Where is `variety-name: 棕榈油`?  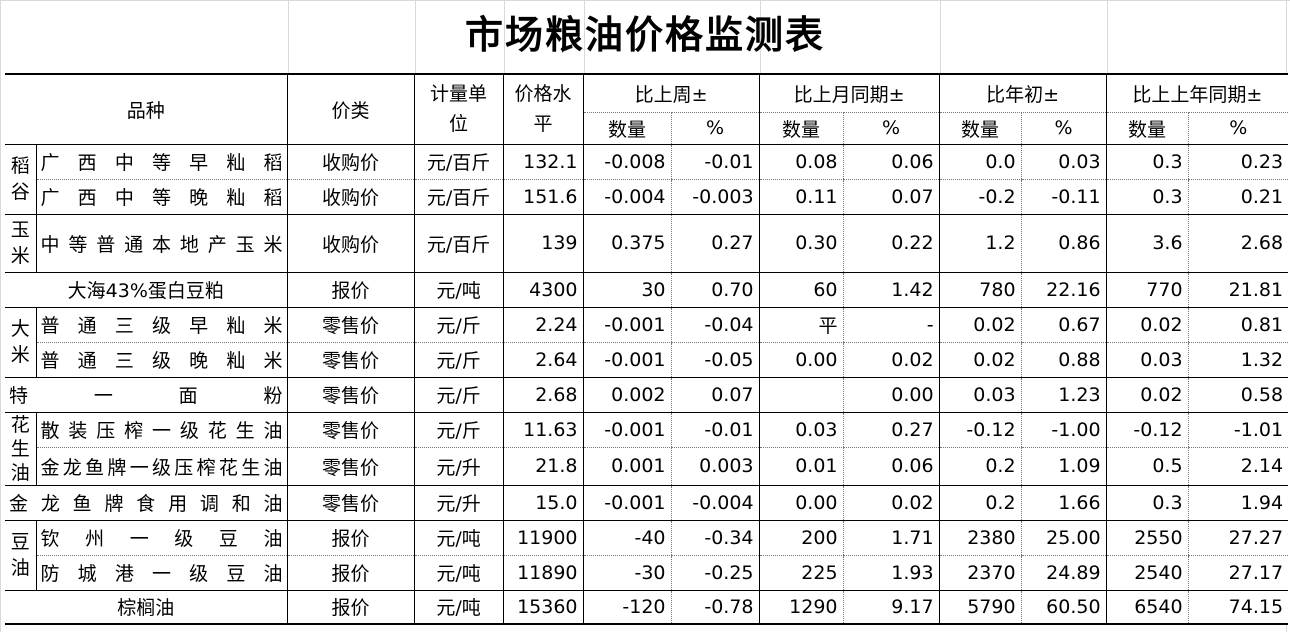 variety-name: 棕榈油 is located at coordinates (146, 607).